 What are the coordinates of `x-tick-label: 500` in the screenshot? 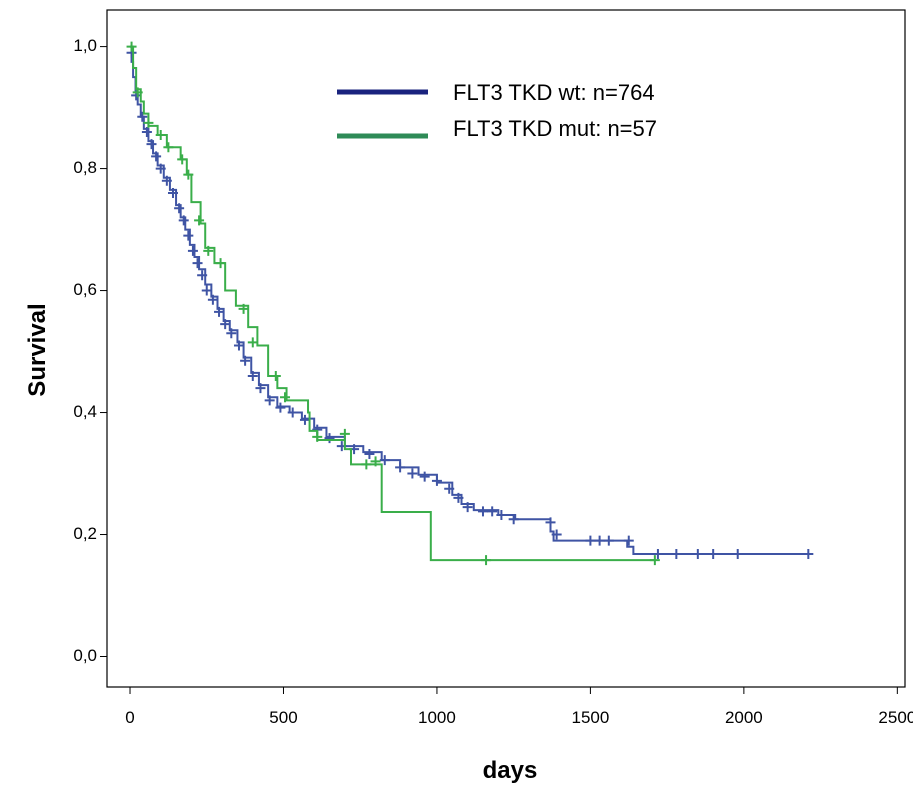 It's located at (283, 717).